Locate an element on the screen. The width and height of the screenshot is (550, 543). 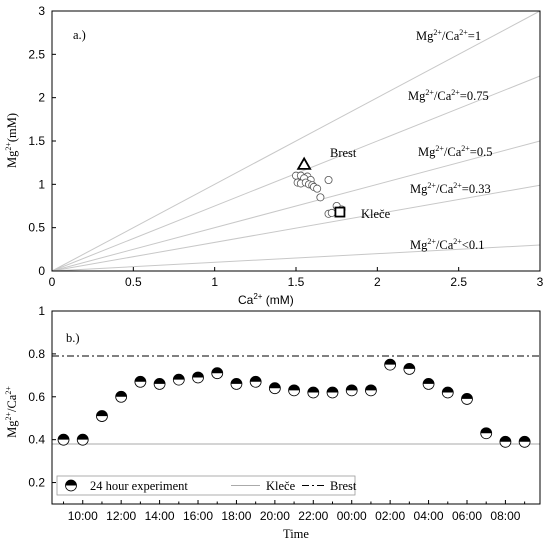
panel-b-xtick-label: 20:00 is located at coordinates (275, 516).